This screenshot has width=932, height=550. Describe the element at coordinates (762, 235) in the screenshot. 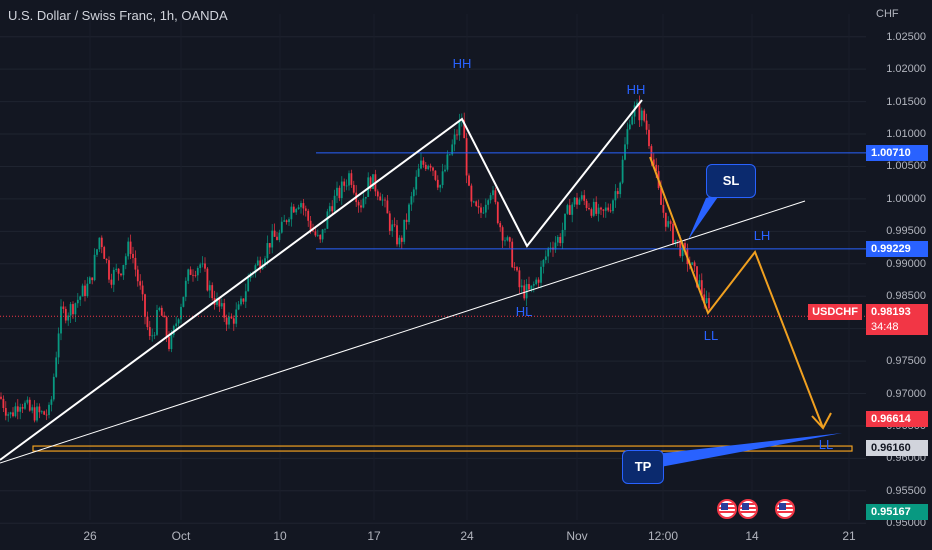

I see `pattern-label-lh: LH` at that location.